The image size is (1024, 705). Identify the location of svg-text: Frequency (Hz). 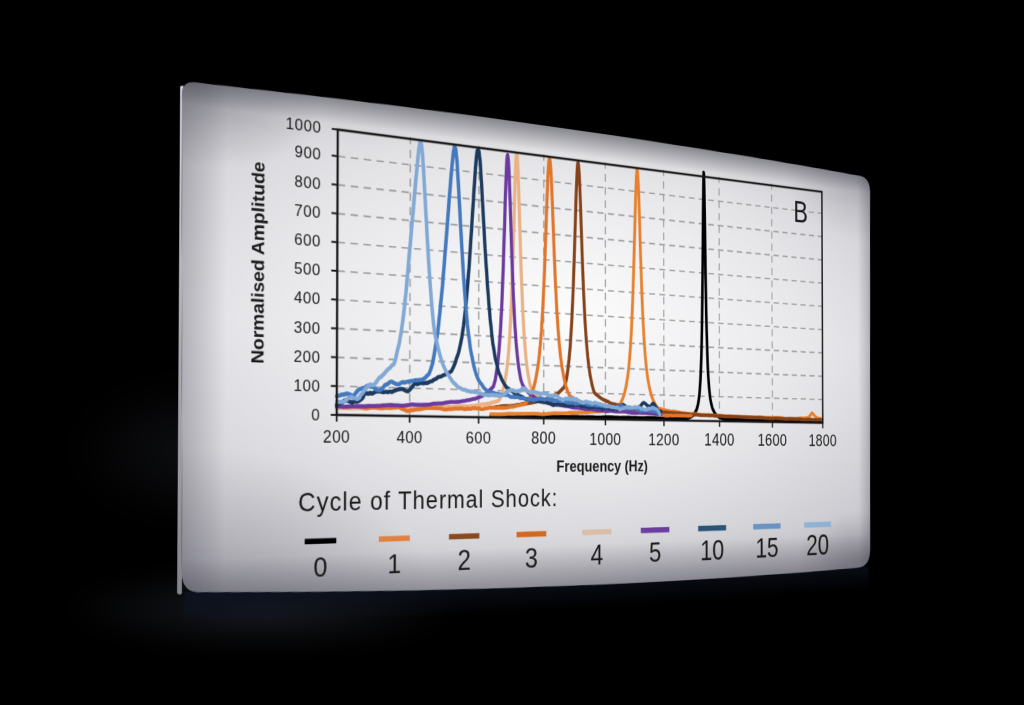
(601, 466).